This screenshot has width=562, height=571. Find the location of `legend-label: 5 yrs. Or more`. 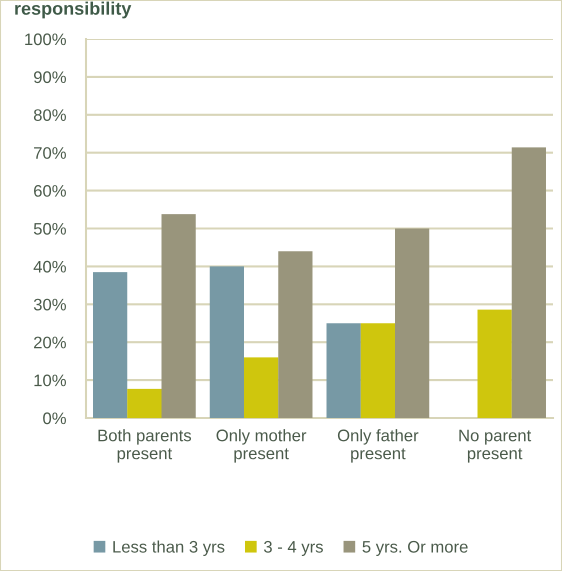

legend-label: 5 yrs. Or more is located at coordinates (415, 548).